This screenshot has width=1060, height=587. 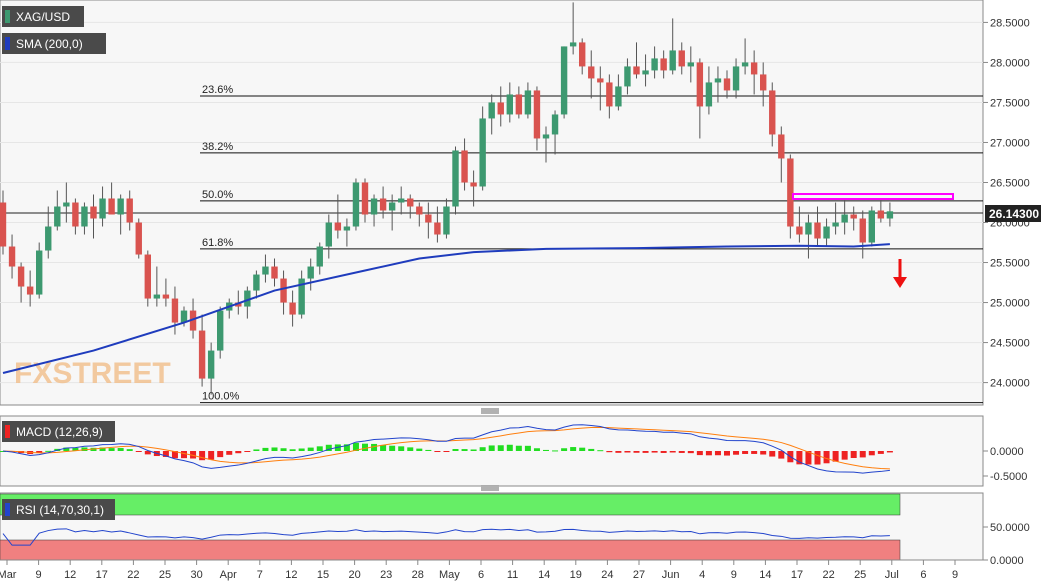 What do you see at coordinates (58, 431) in the screenshot?
I see `macd-tag: MACD (12,26,9)` at bounding box center [58, 431].